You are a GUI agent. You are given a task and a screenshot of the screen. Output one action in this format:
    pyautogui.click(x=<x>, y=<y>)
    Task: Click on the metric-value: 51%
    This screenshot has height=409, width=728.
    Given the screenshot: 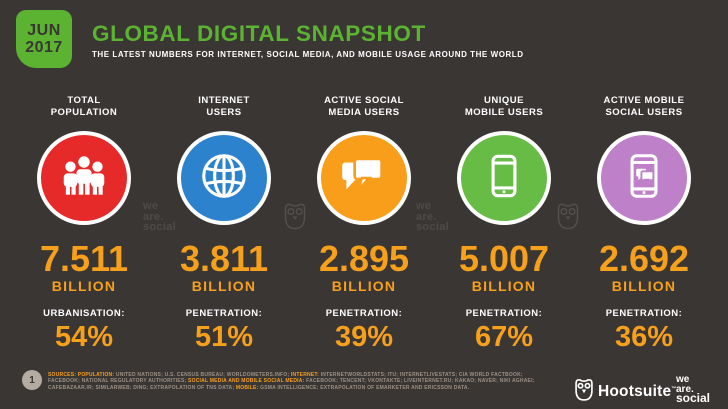 What is the action you would take?
    pyautogui.click(x=224, y=337)
    